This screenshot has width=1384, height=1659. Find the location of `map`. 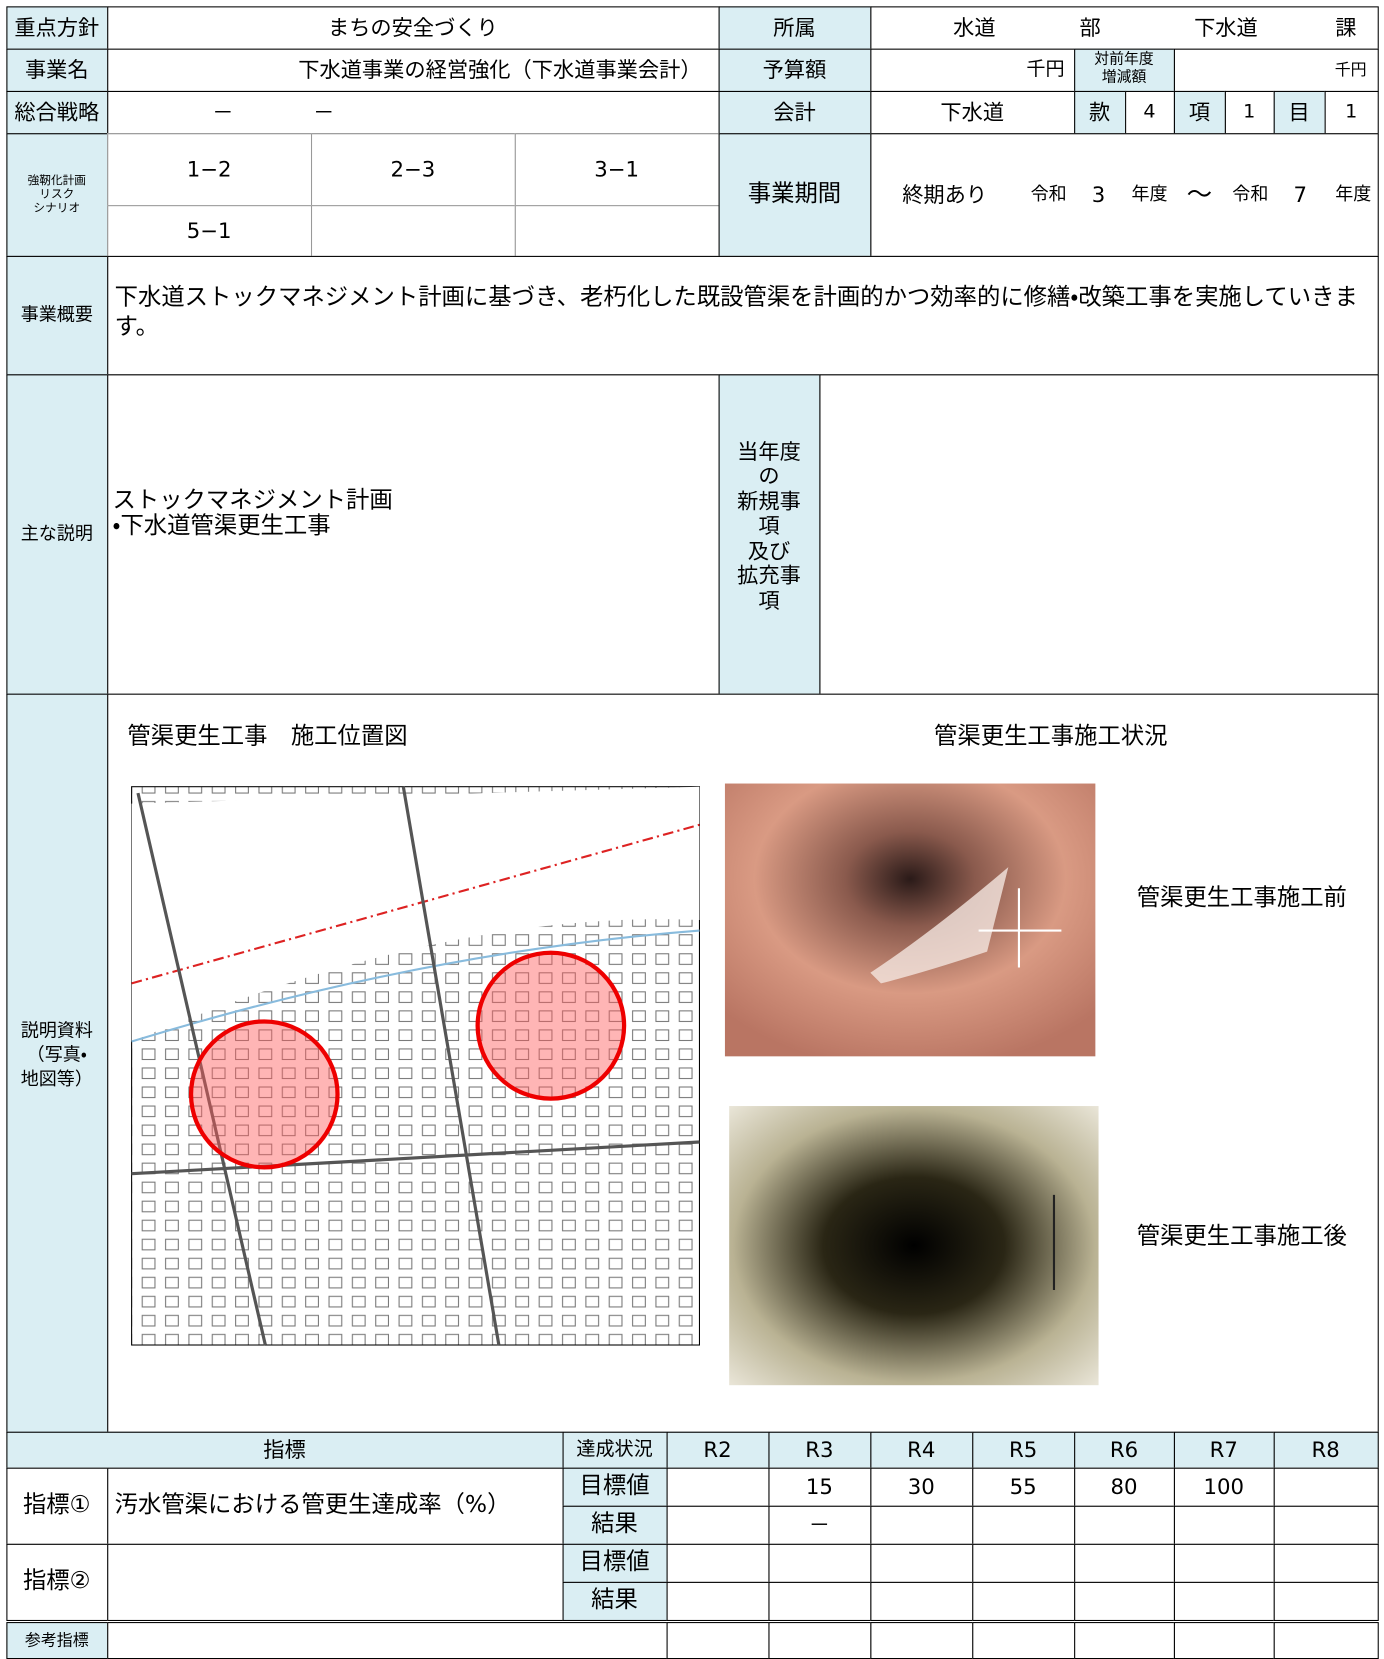

map is located at coordinates (415, 1066).